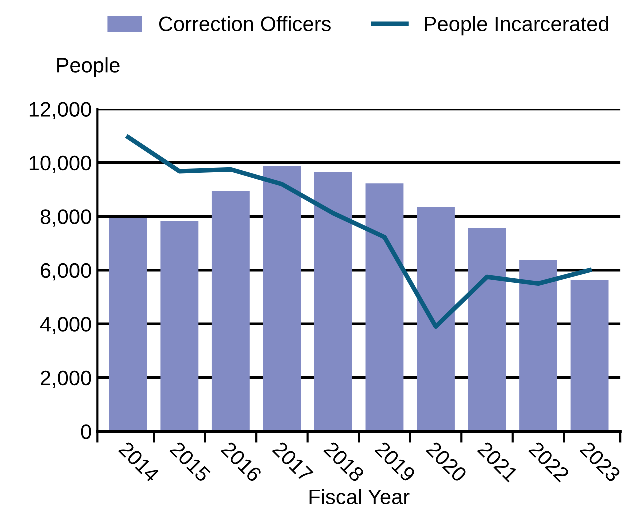 This screenshot has height=520, width=630. I want to click on y-tick-label: 2,000, so click(66, 379).